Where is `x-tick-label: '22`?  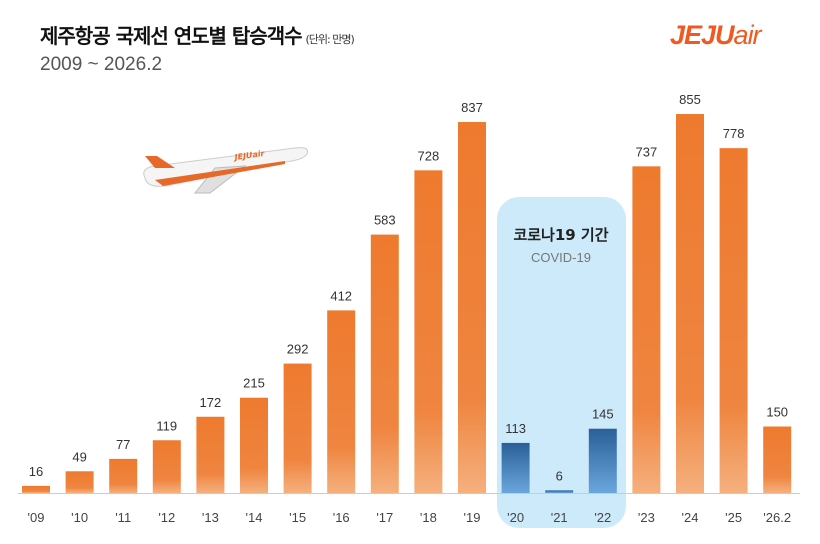 x-tick-label: '22 is located at coordinates (602, 517).